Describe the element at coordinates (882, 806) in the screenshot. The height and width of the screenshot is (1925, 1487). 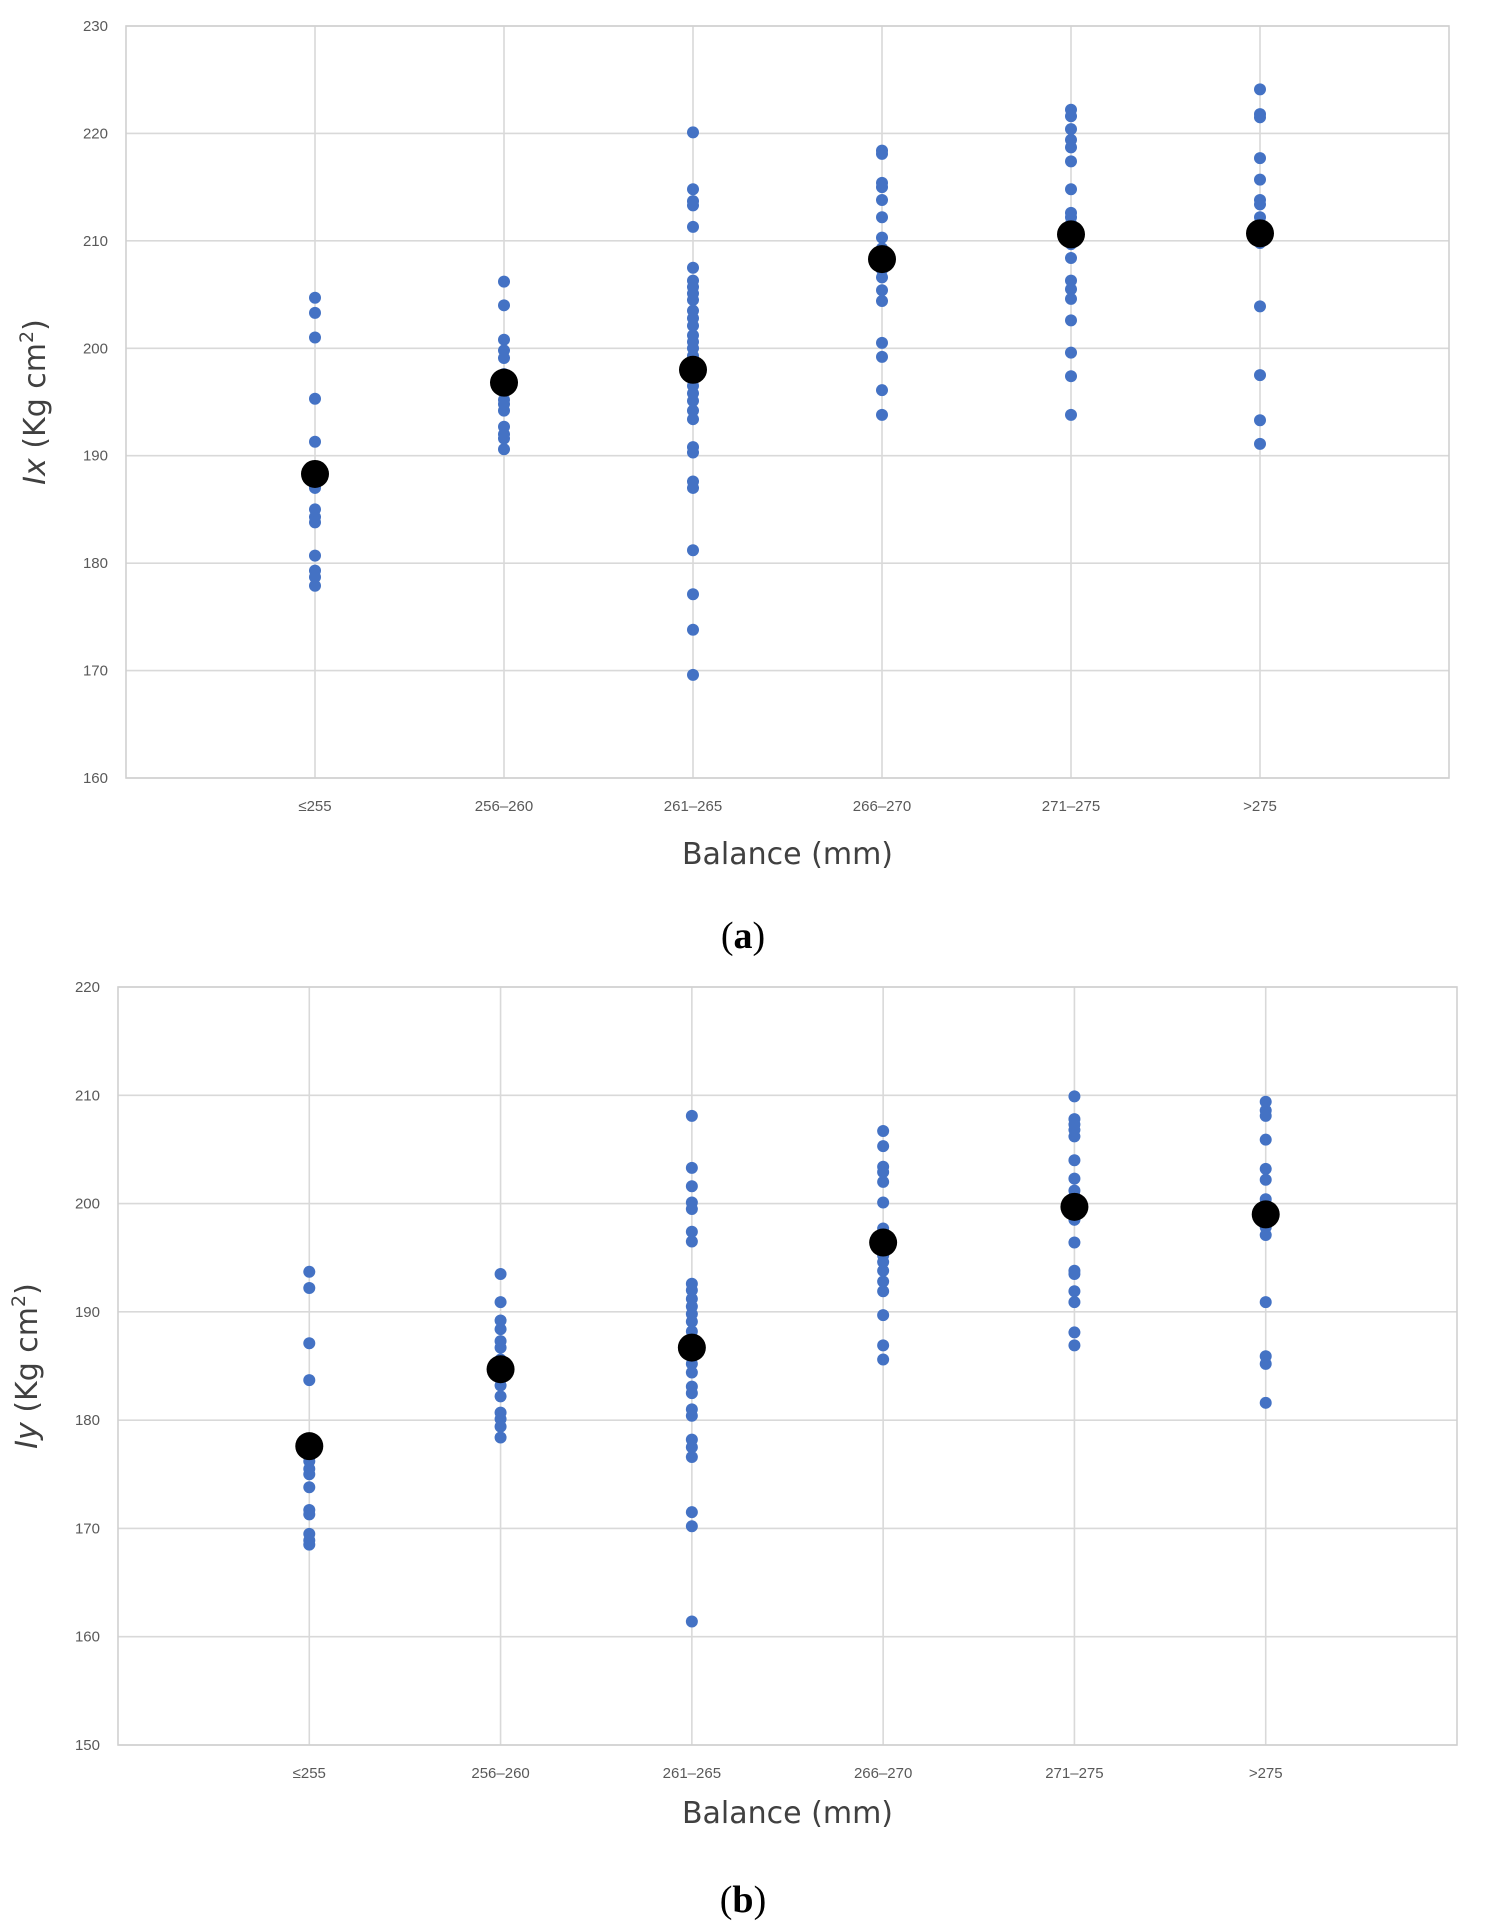
I see `chart-a-x-tick-label-3: 266–270` at that location.